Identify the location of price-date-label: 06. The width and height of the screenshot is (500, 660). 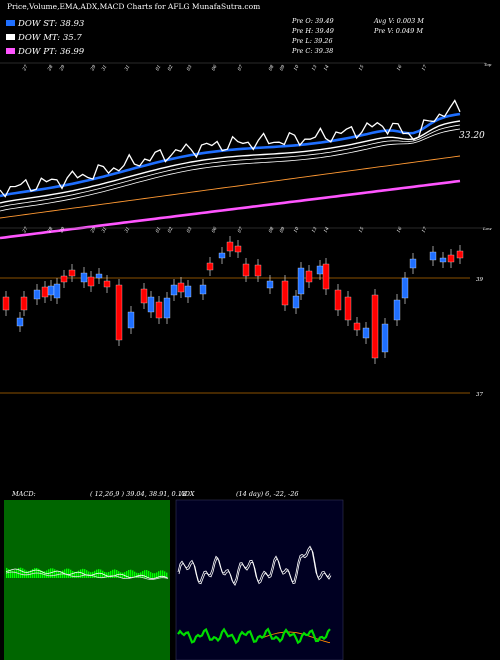
(215, 230).